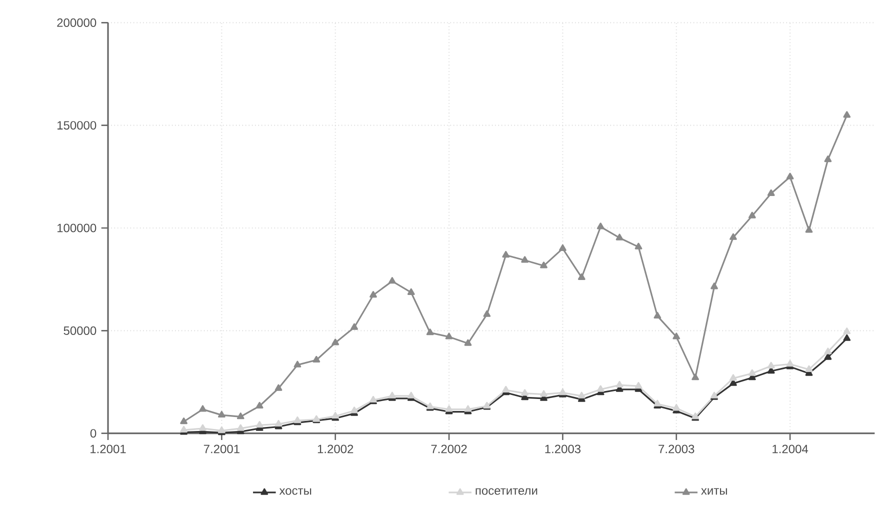  Describe the element at coordinates (563, 449) in the screenshot. I see `x-tick-label: 1.2003` at that location.